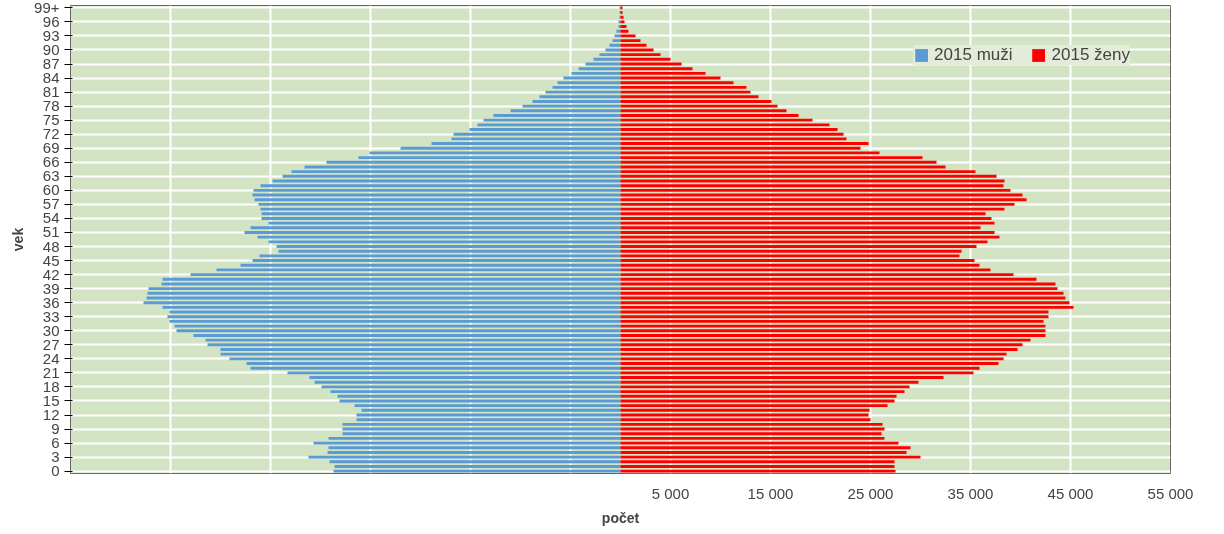 This screenshot has width=1224, height=534. What do you see at coordinates (670, 493) in the screenshot?
I see `x-tick-label: 5 000` at bounding box center [670, 493].